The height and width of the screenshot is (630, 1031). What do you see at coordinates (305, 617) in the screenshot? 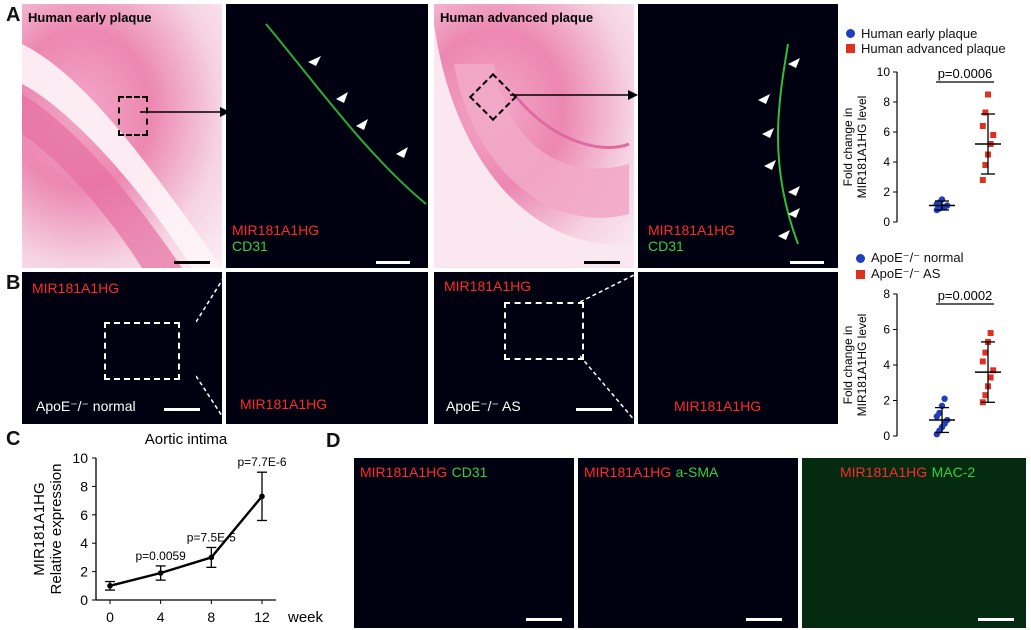
I see `x-axis-label: week` at bounding box center [305, 617].